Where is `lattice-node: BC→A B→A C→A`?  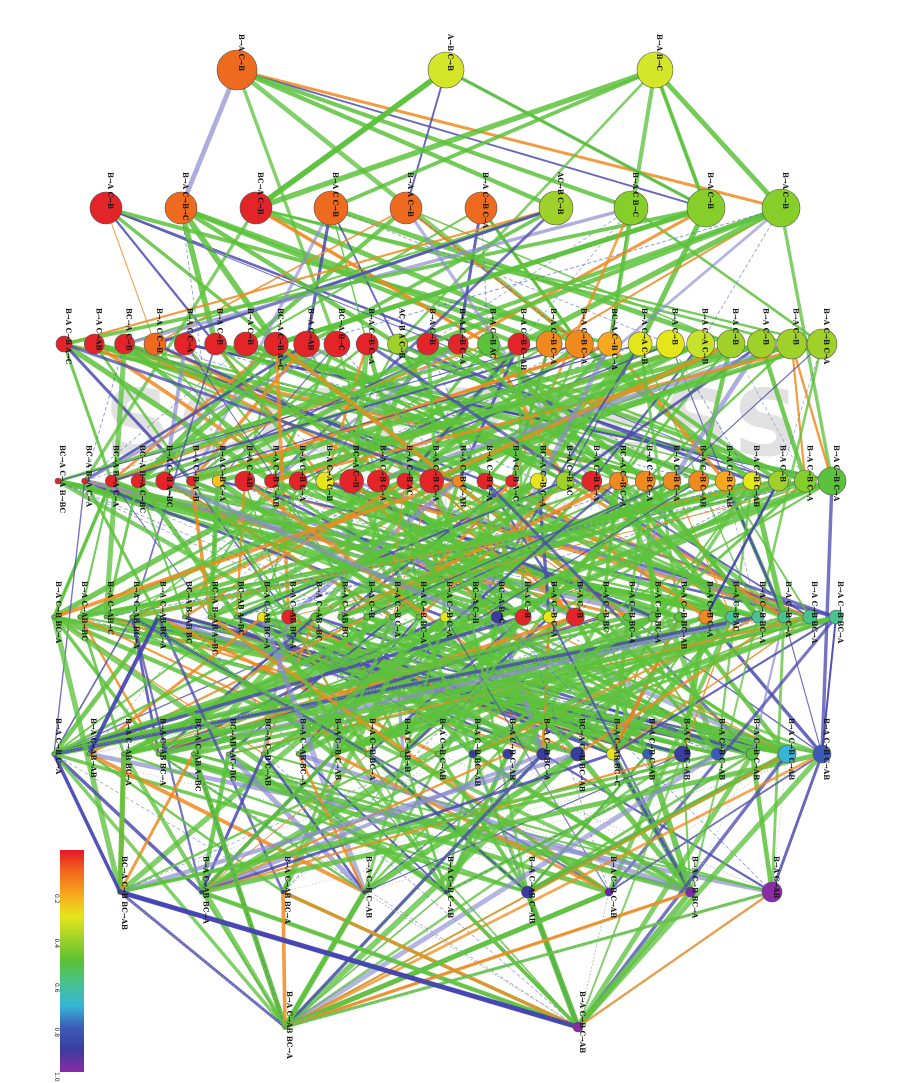 lattice-node: BC→A B→A C→A is located at coordinates (87, 476).